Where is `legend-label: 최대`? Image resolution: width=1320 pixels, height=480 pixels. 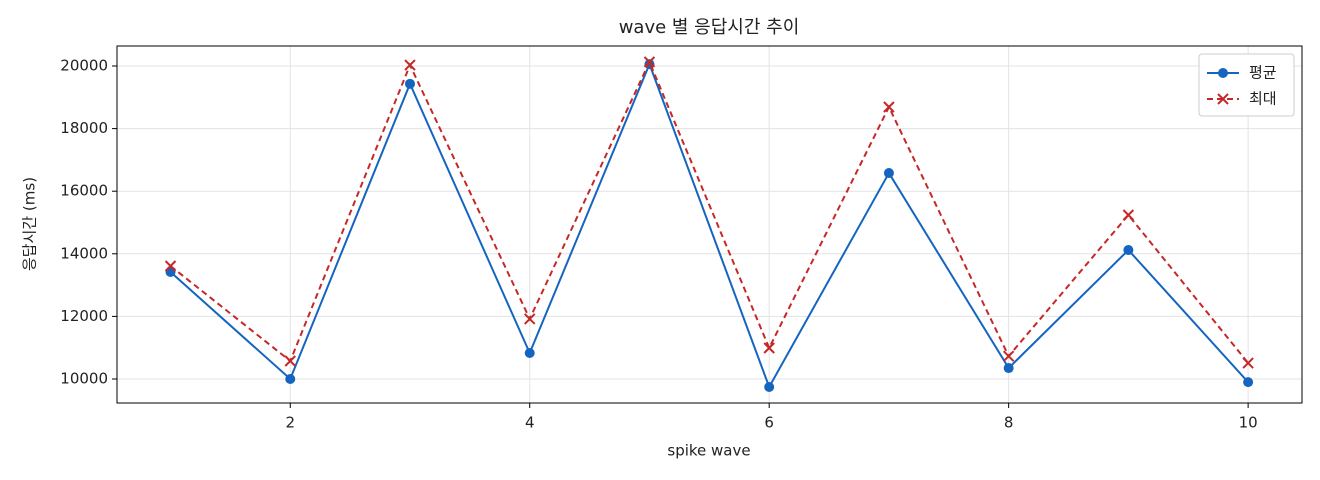
legend-label: 최대 is located at coordinates (1263, 99).